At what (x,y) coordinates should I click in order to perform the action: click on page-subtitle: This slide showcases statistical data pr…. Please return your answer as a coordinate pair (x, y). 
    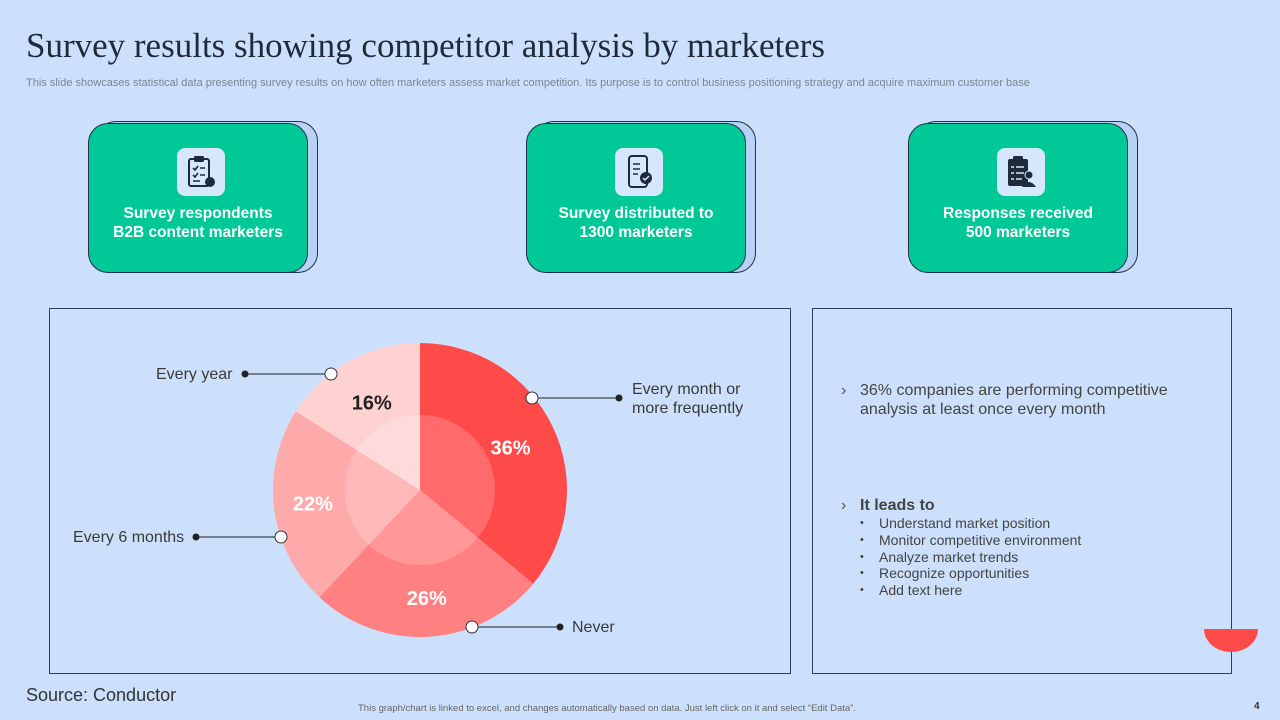
    Looking at the image, I should click on (528, 83).